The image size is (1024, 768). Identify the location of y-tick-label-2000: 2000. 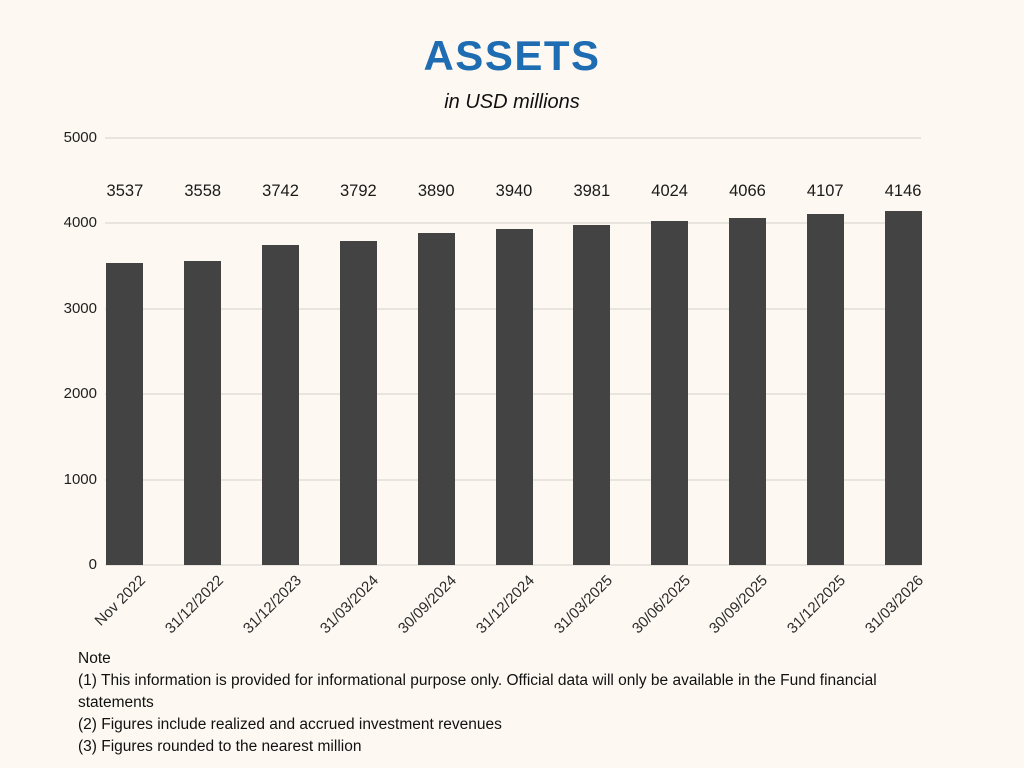
(80, 394).